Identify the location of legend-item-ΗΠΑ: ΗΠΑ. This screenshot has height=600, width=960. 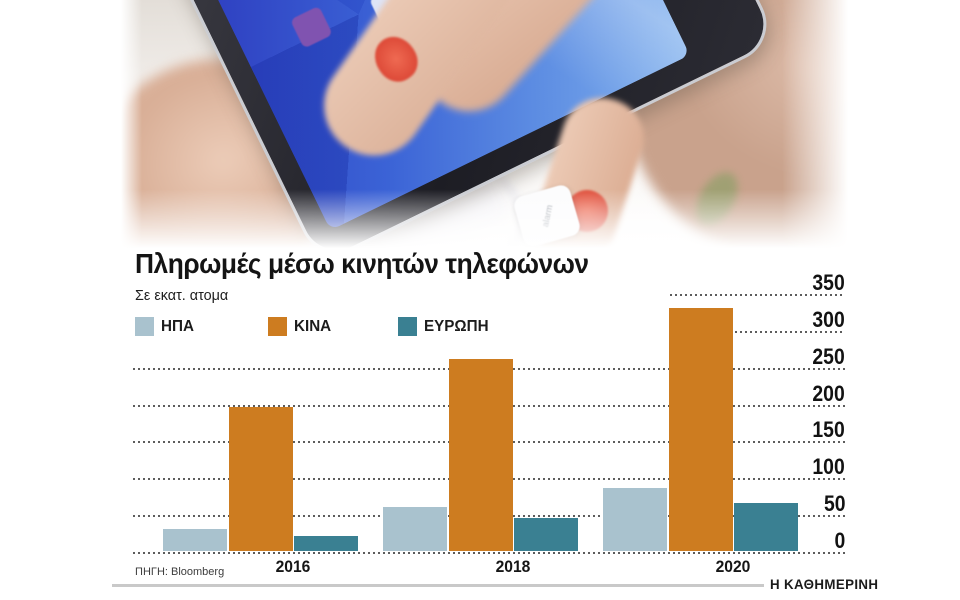
(165, 326).